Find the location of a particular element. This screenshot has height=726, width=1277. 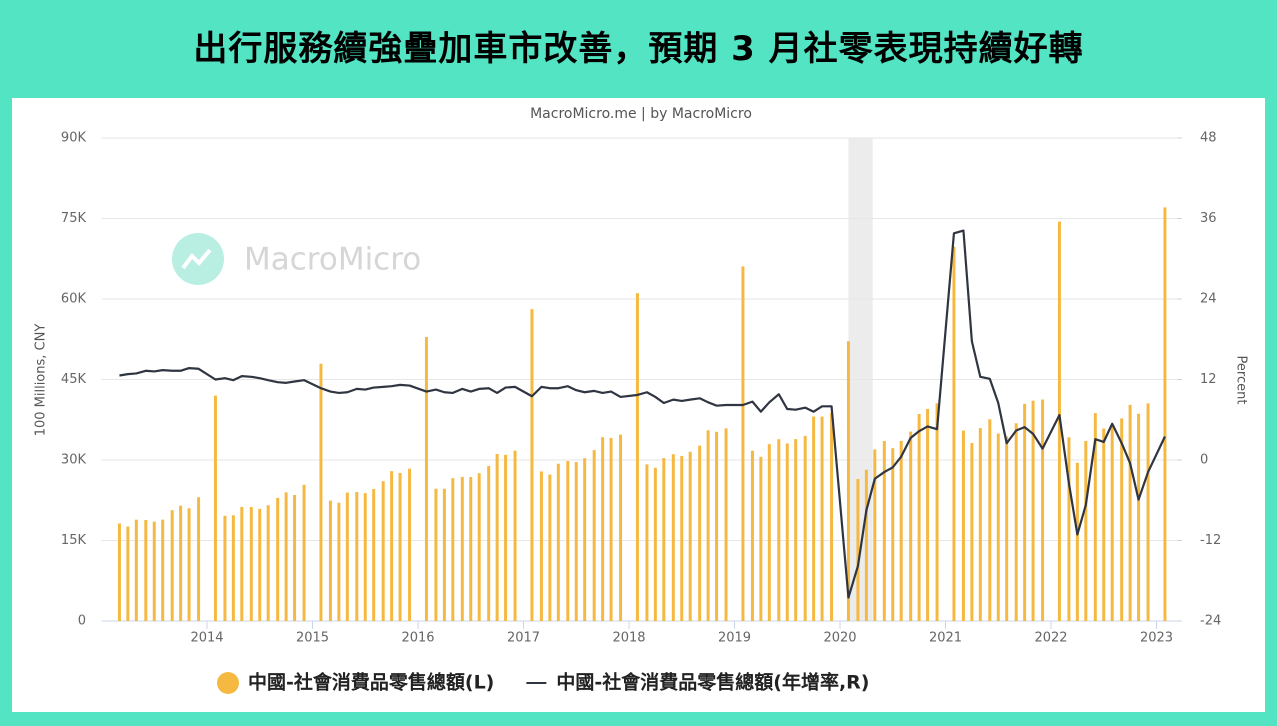

watermark-icon is located at coordinates (198, 259).